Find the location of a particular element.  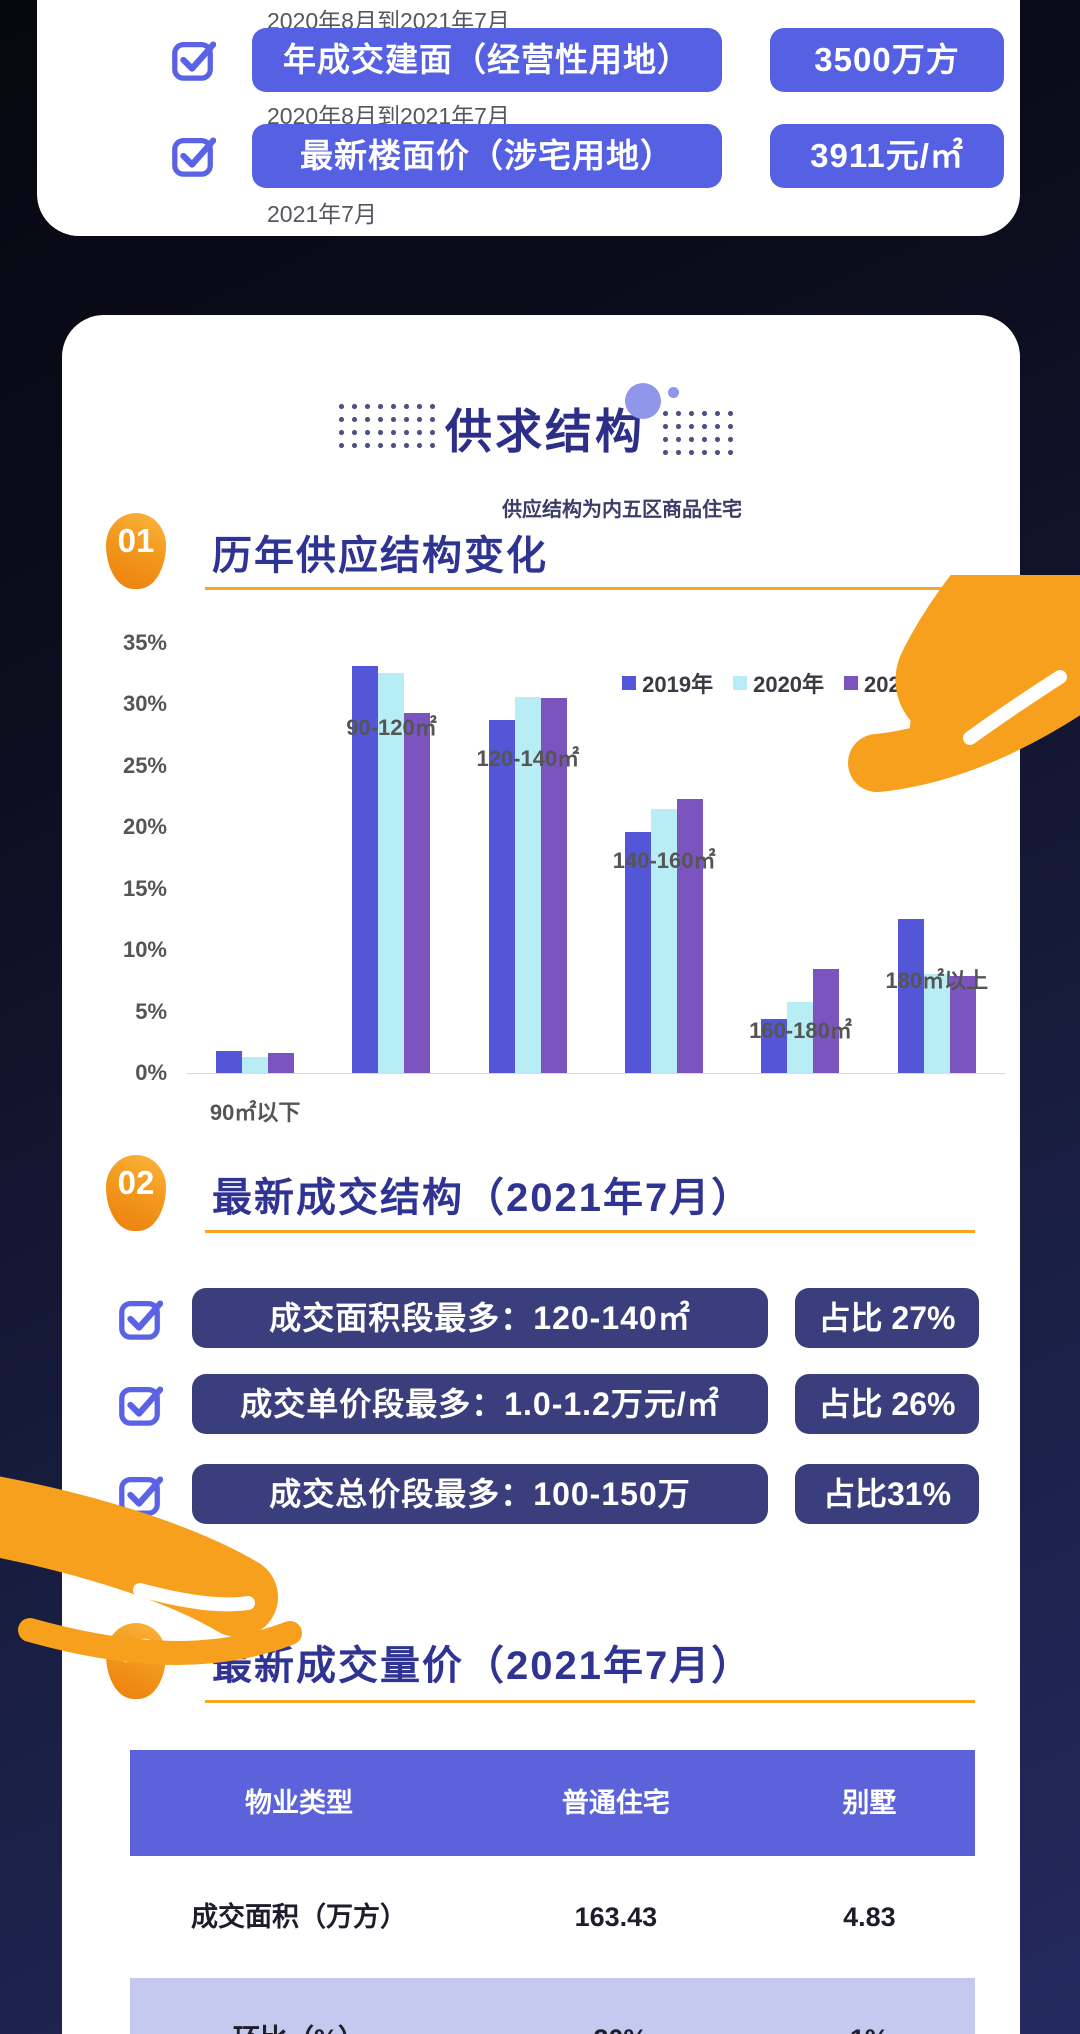

bar-group: 140-160㎡ is located at coordinates (664, 936).